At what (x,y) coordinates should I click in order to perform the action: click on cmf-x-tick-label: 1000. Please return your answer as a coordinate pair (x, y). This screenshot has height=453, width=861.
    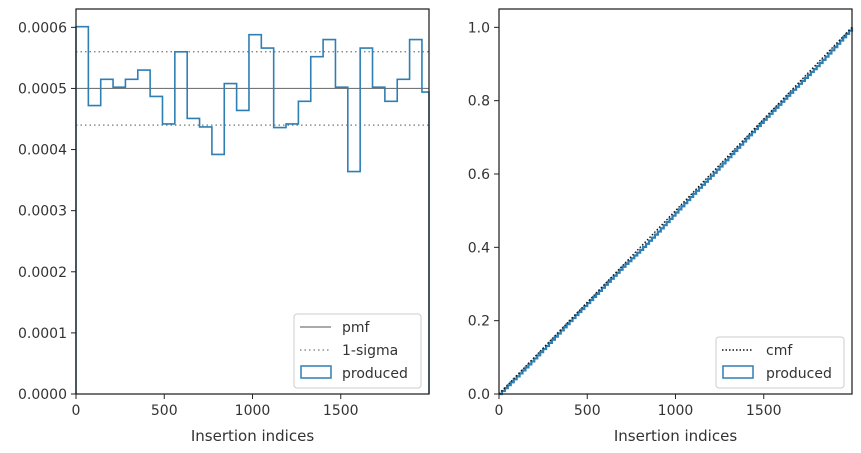
    Looking at the image, I should click on (676, 411).